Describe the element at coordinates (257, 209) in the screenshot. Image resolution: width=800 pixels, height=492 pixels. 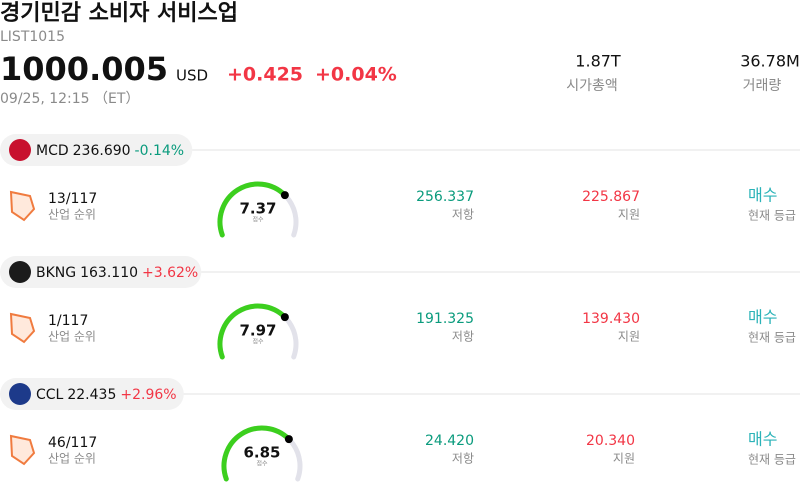
I see `score: 7.37` at that location.